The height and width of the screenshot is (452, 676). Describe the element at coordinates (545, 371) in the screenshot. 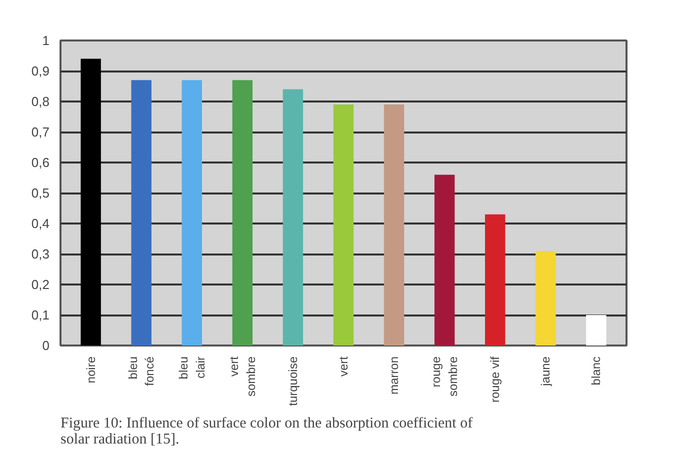

I see `x-tick-label: jaune` at that location.